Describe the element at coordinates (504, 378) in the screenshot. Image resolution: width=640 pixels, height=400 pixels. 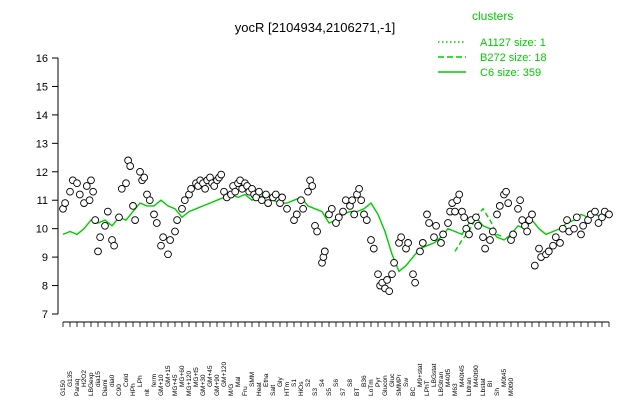
I see `x-tick-label: M0t45` at that location.